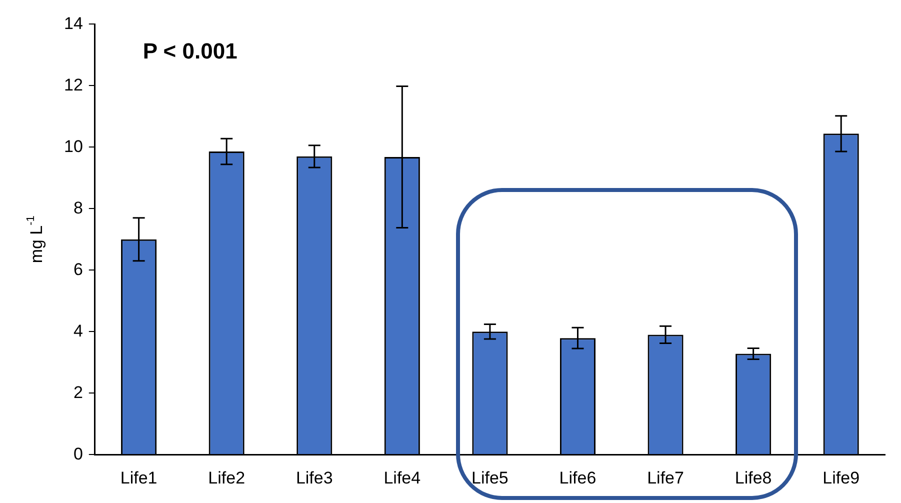 The height and width of the screenshot is (503, 901). I want to click on y-axis-title: mg L-1, so click(35, 240).